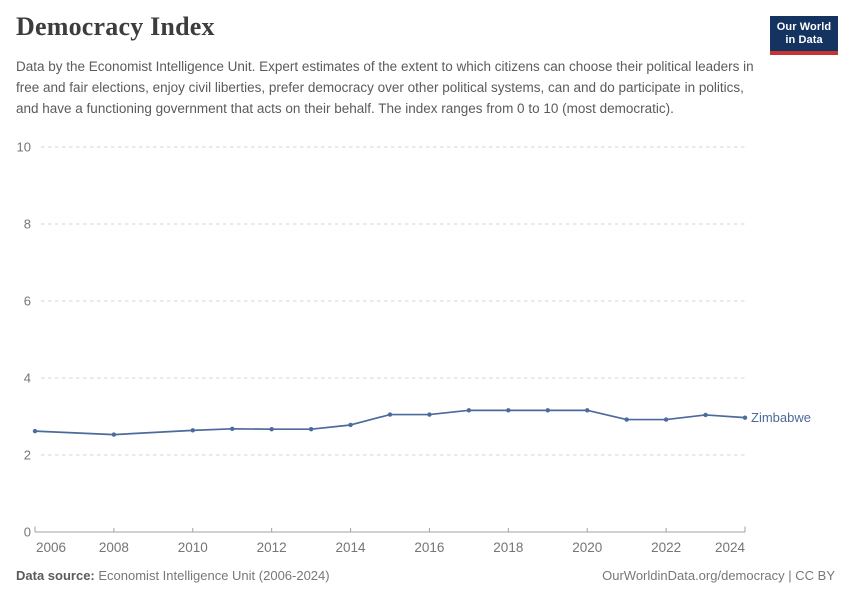  I want to click on x-tick-label: 2012, so click(272, 547).